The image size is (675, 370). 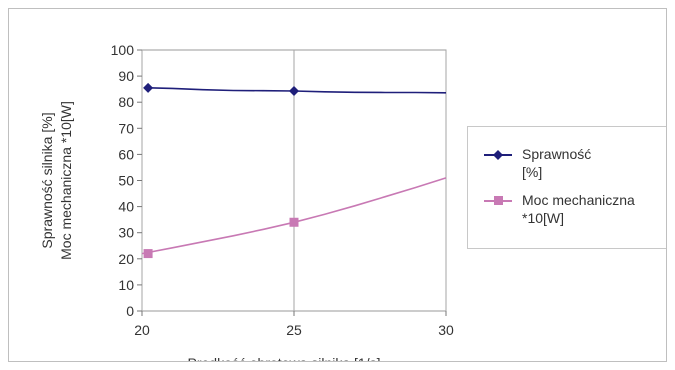 I want to click on y-tick-label: 30, so click(x=126, y=233).